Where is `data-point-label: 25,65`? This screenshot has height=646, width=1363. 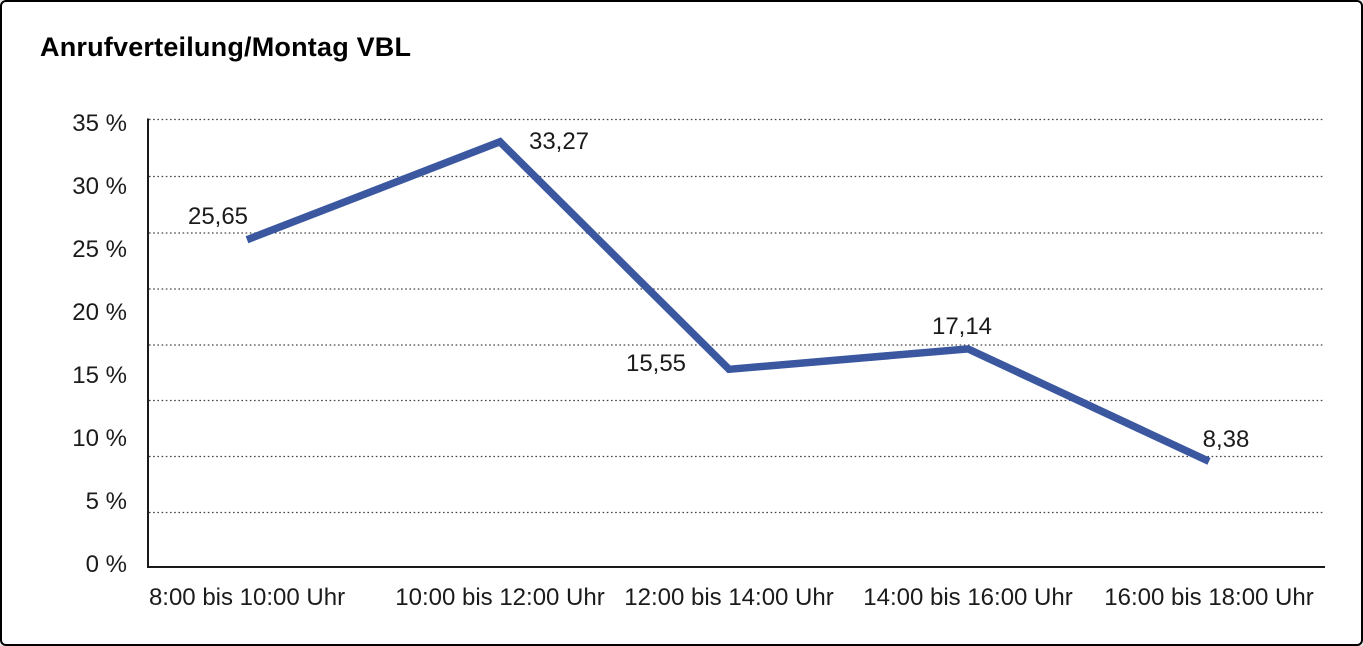 data-point-label: 25,65 is located at coordinates (218, 216).